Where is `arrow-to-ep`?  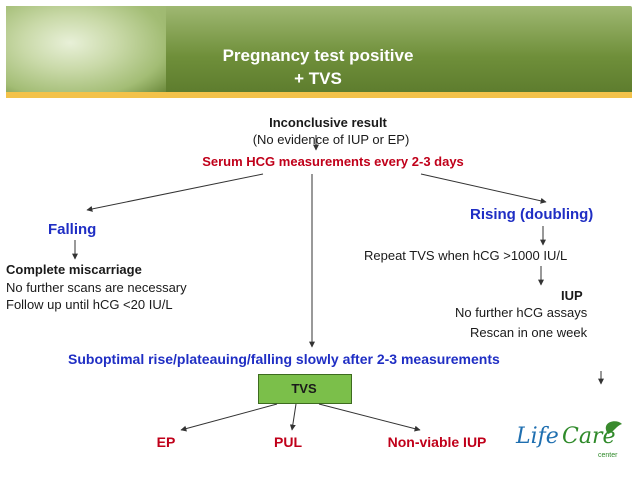 arrow-to-ep is located at coordinates (229, 417).